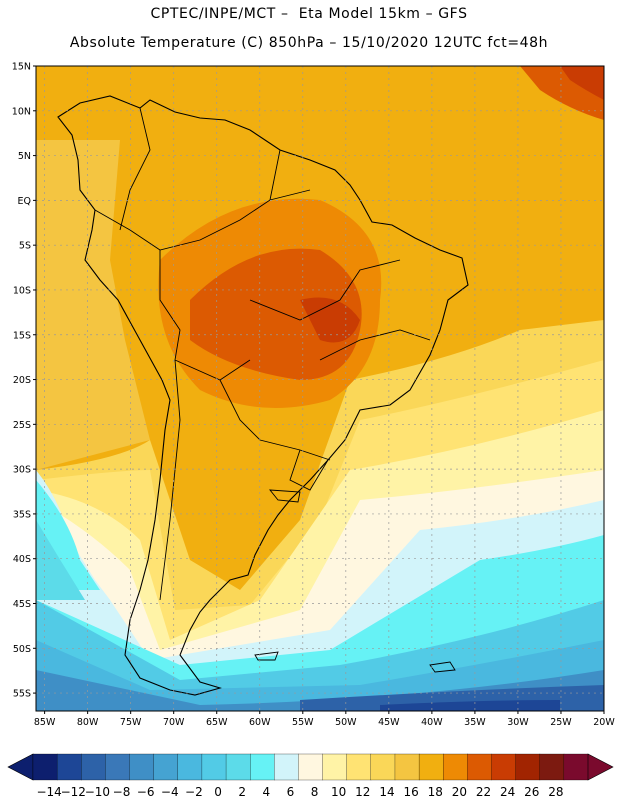 This screenshot has height=800, width=618. What do you see at coordinates (146, 792) in the screenshot?
I see `colorbar-label: −6` at bounding box center [146, 792].